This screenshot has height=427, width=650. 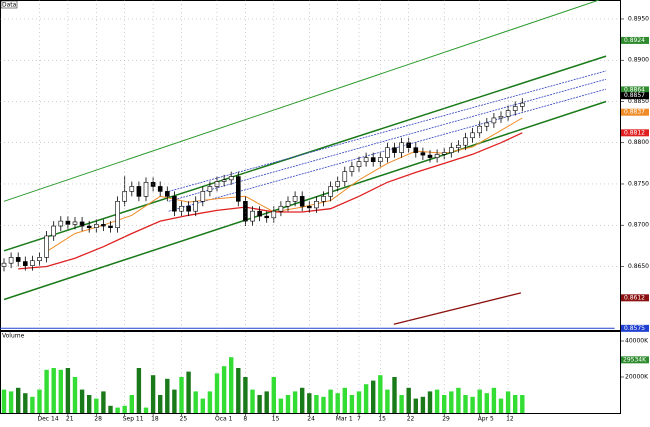 What do you see at coordinates (184, 419) in the screenshot?
I see `x-tick-label: 25` at bounding box center [184, 419].